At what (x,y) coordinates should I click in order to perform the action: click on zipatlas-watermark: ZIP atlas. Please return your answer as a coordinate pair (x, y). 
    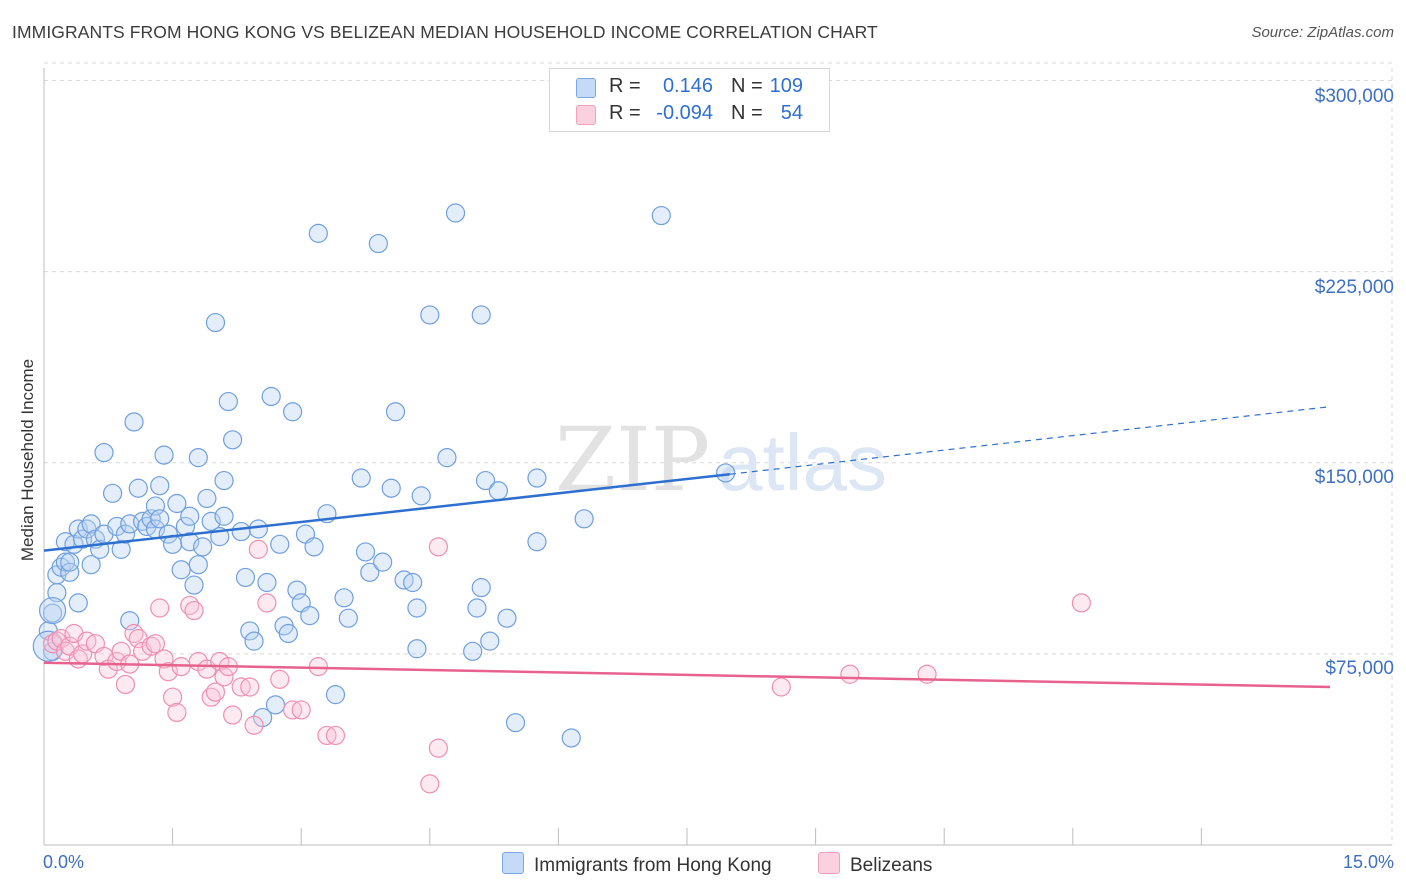
    Looking at the image, I should click on (721, 459).